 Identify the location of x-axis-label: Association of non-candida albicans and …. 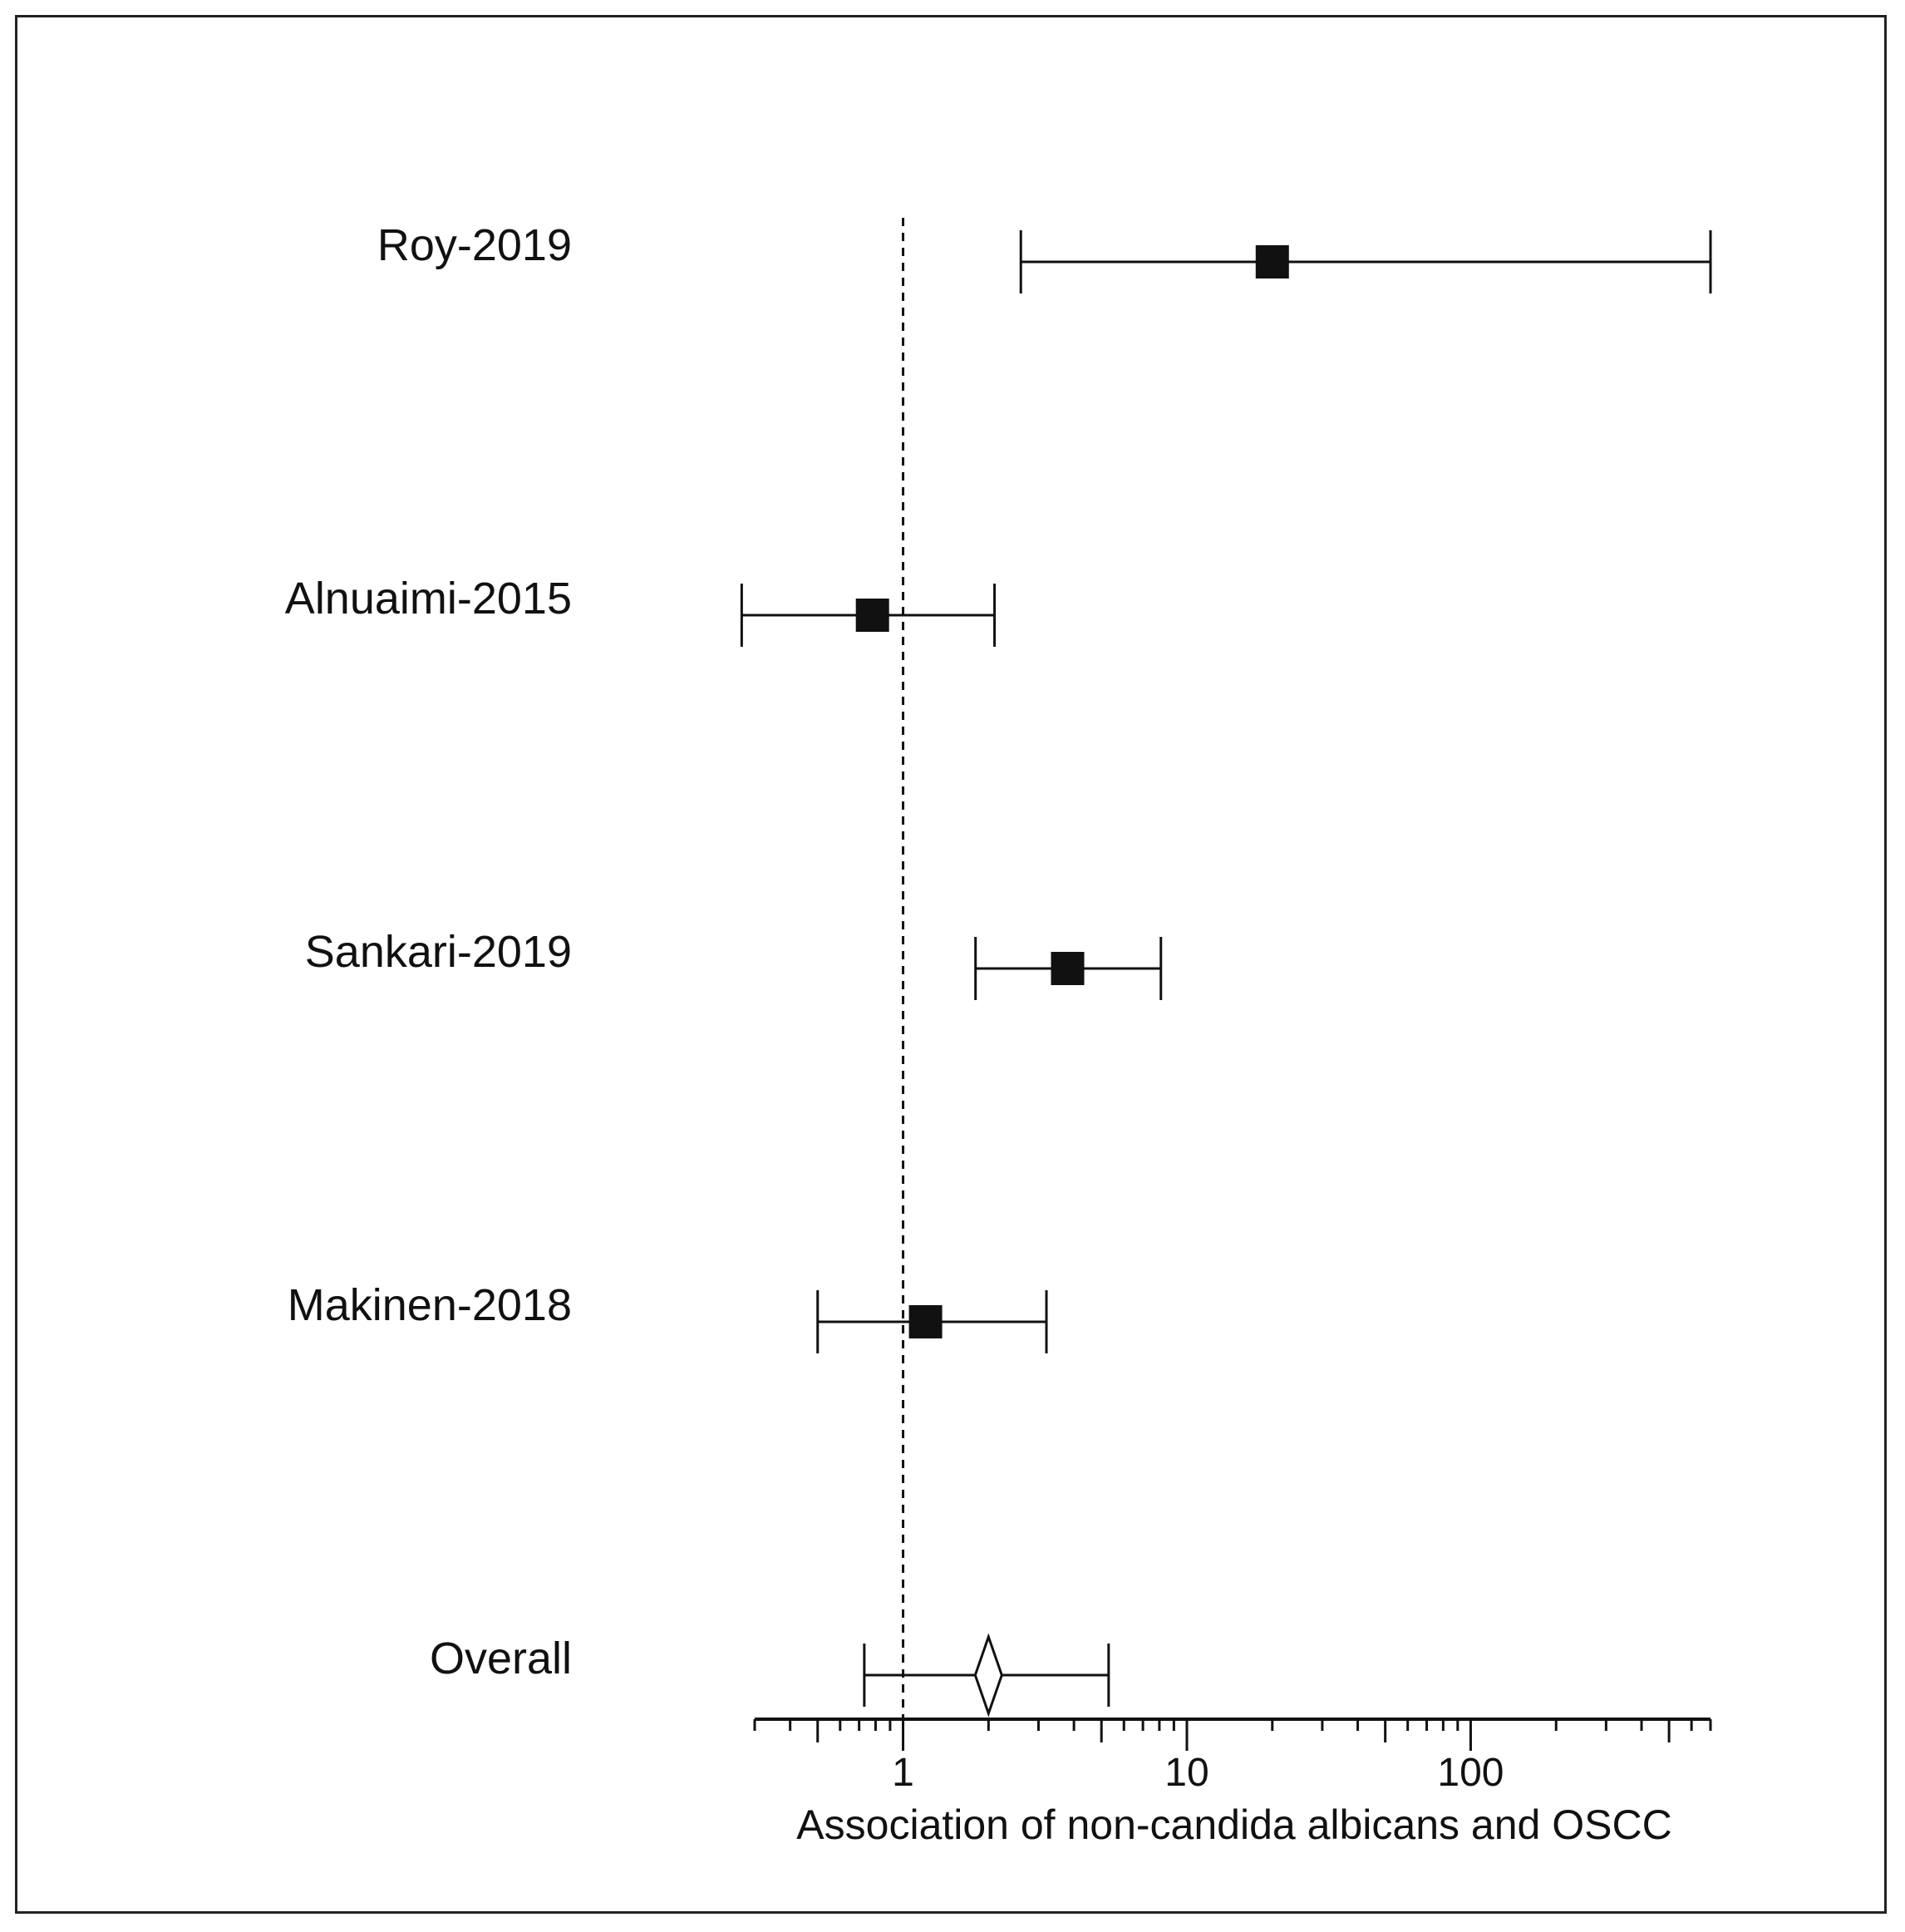
(1233, 1824).